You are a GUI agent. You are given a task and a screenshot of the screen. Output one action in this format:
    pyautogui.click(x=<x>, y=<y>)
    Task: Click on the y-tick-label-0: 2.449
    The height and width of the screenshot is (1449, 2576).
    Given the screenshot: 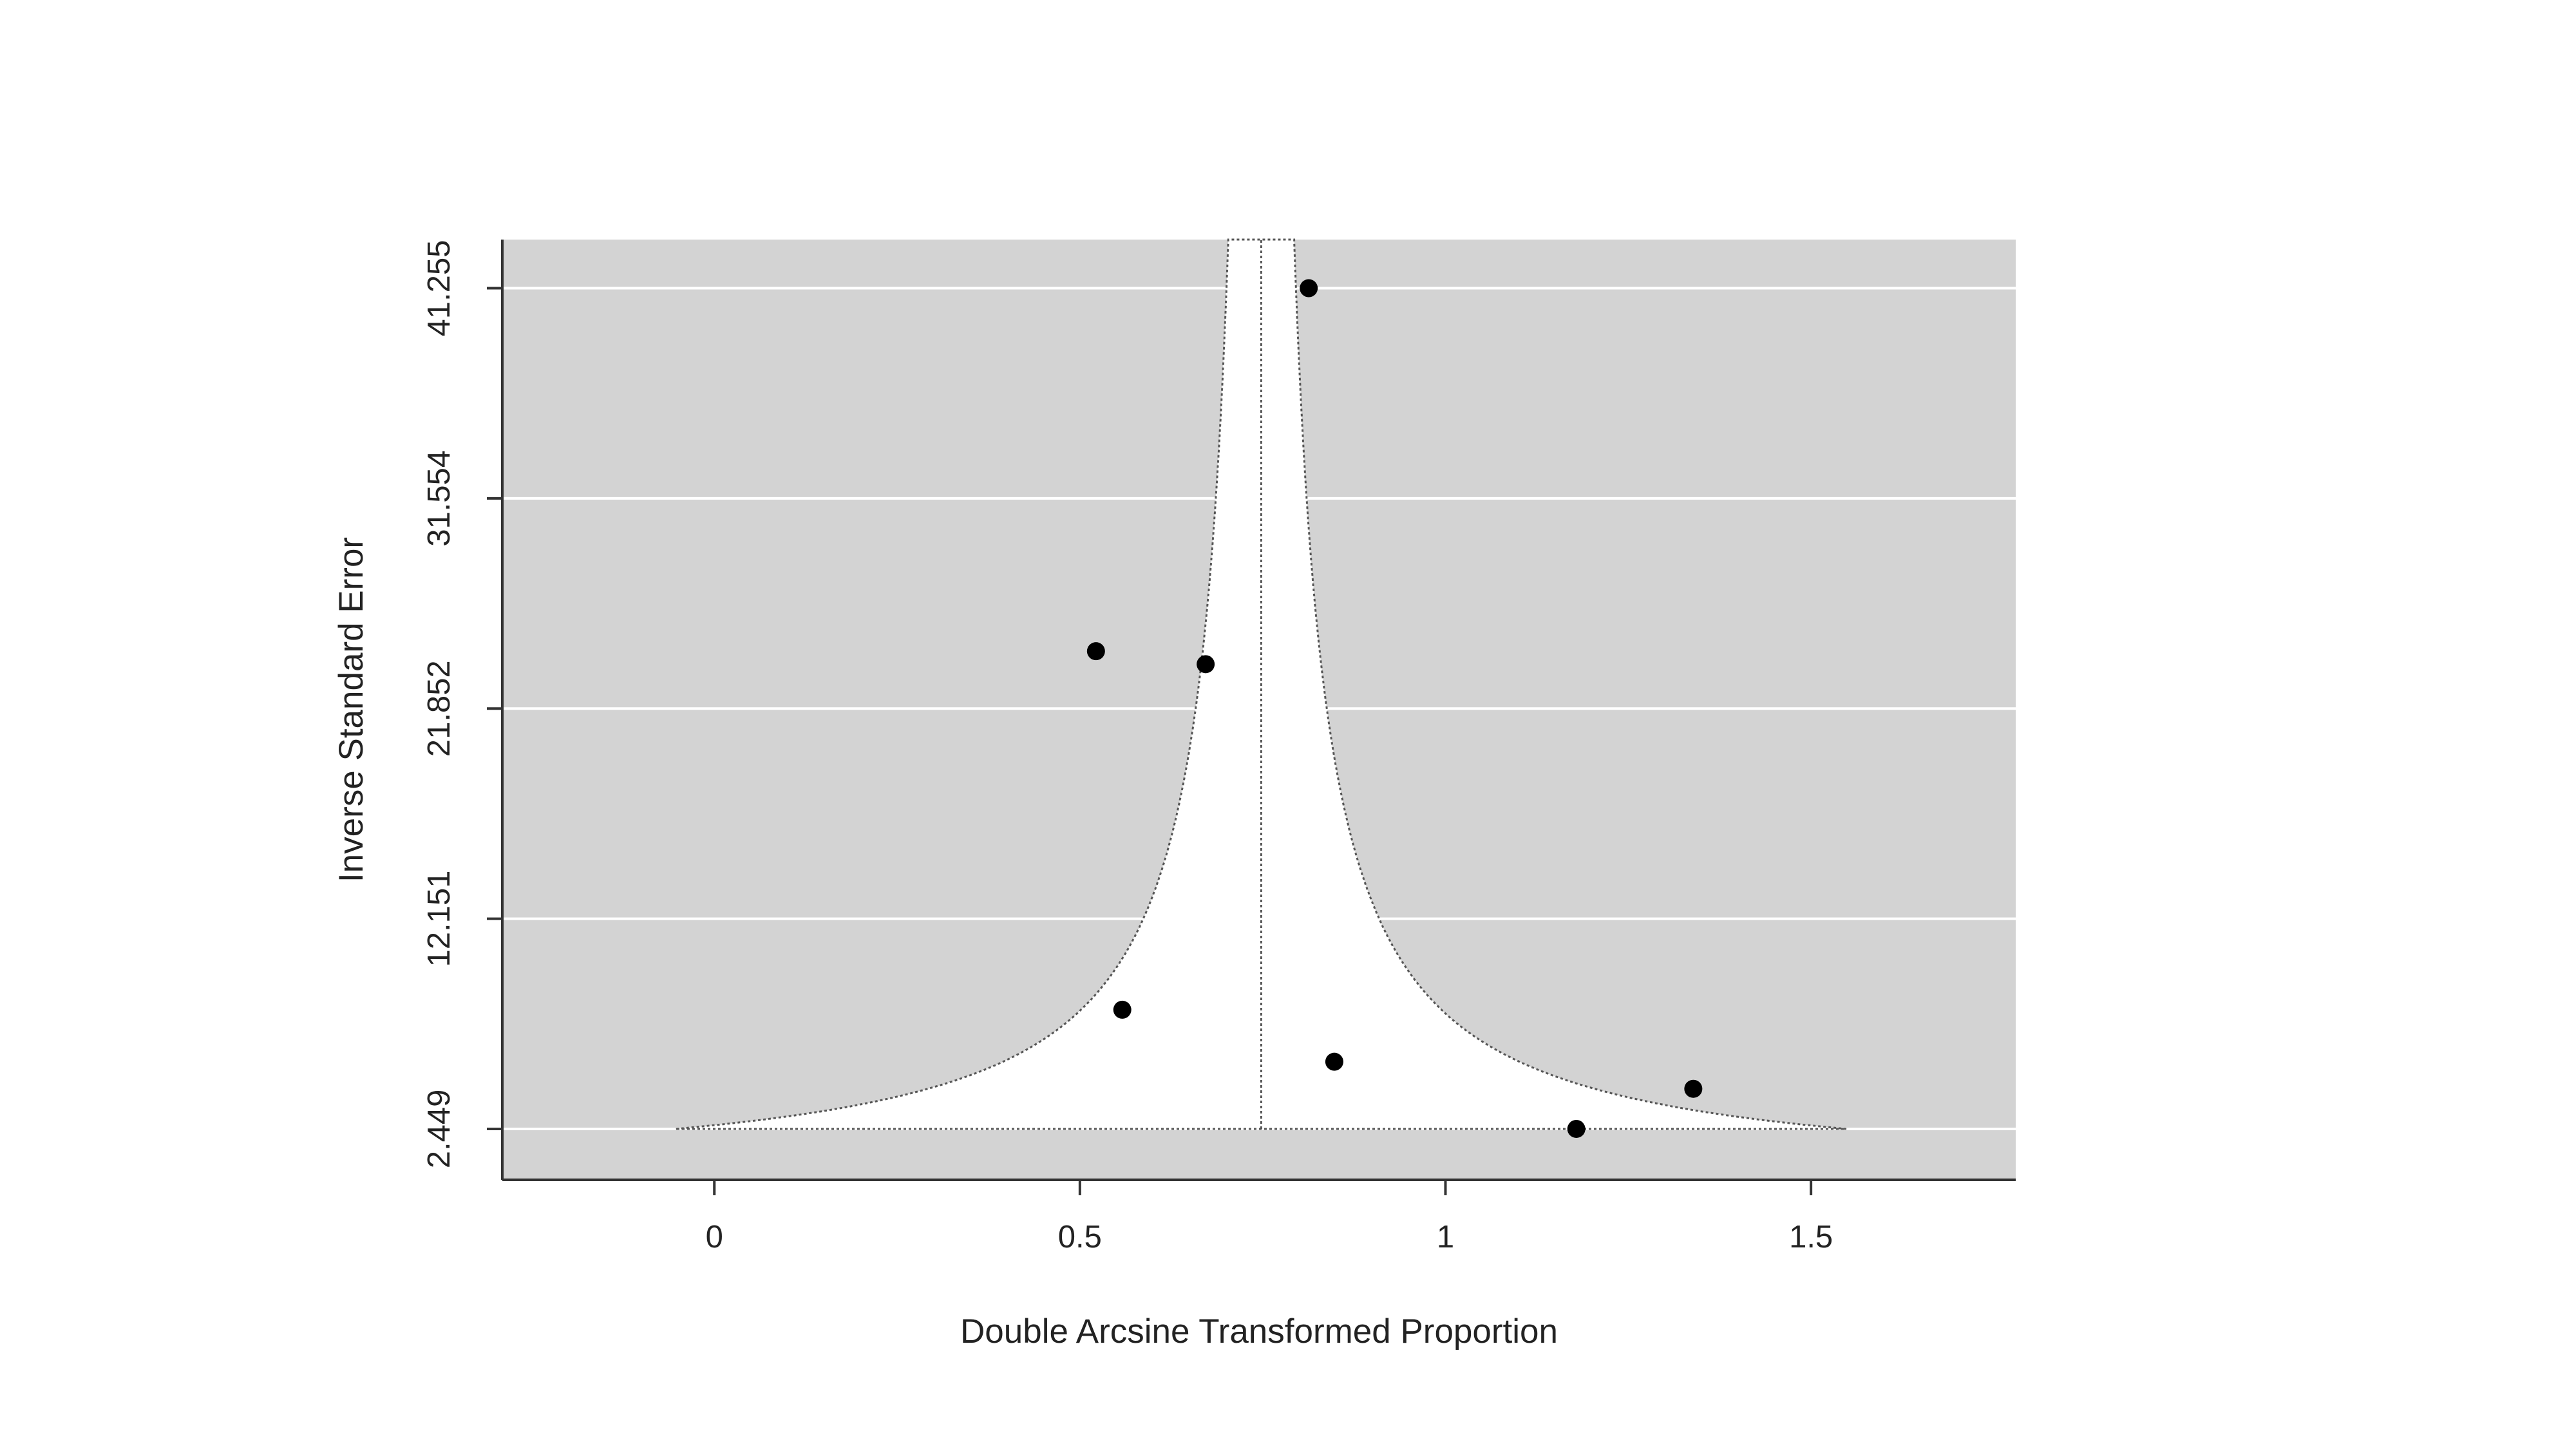 What is the action you would take?
    pyautogui.click(x=439, y=1129)
    